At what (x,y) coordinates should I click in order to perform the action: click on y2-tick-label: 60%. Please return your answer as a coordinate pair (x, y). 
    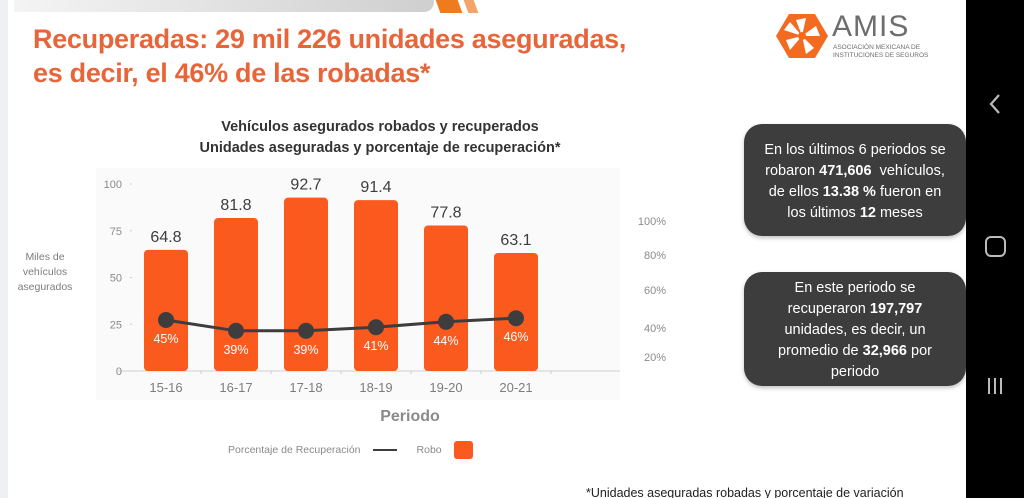
    Looking at the image, I should click on (655, 291).